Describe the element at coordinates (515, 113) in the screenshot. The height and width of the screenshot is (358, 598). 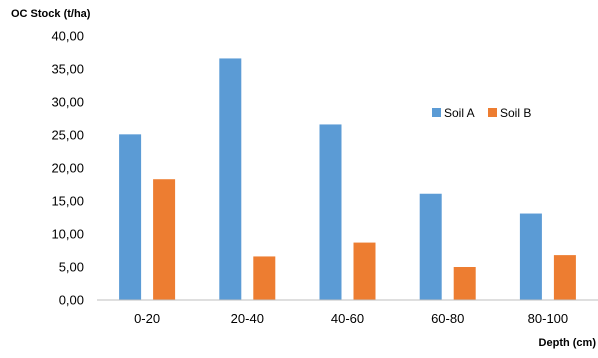
I see `legend-label: Soil B` at that location.